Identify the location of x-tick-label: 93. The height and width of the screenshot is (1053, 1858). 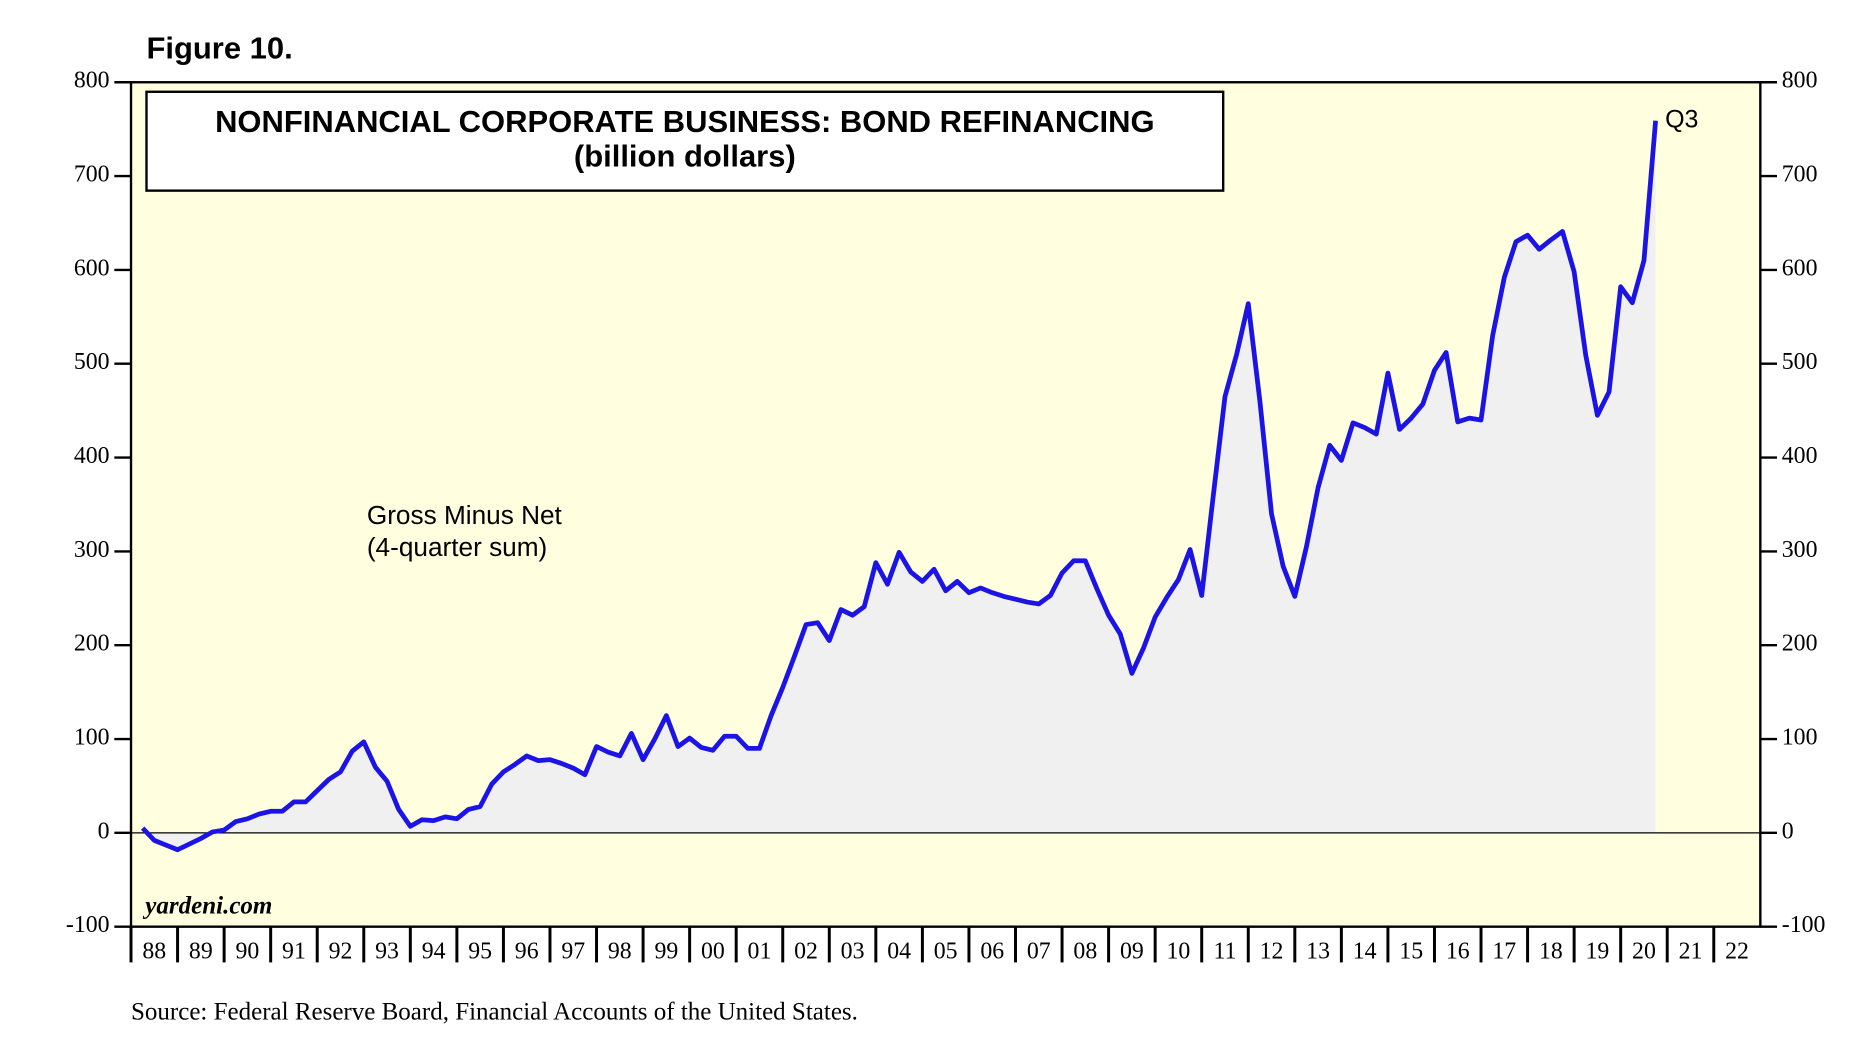
(387, 951).